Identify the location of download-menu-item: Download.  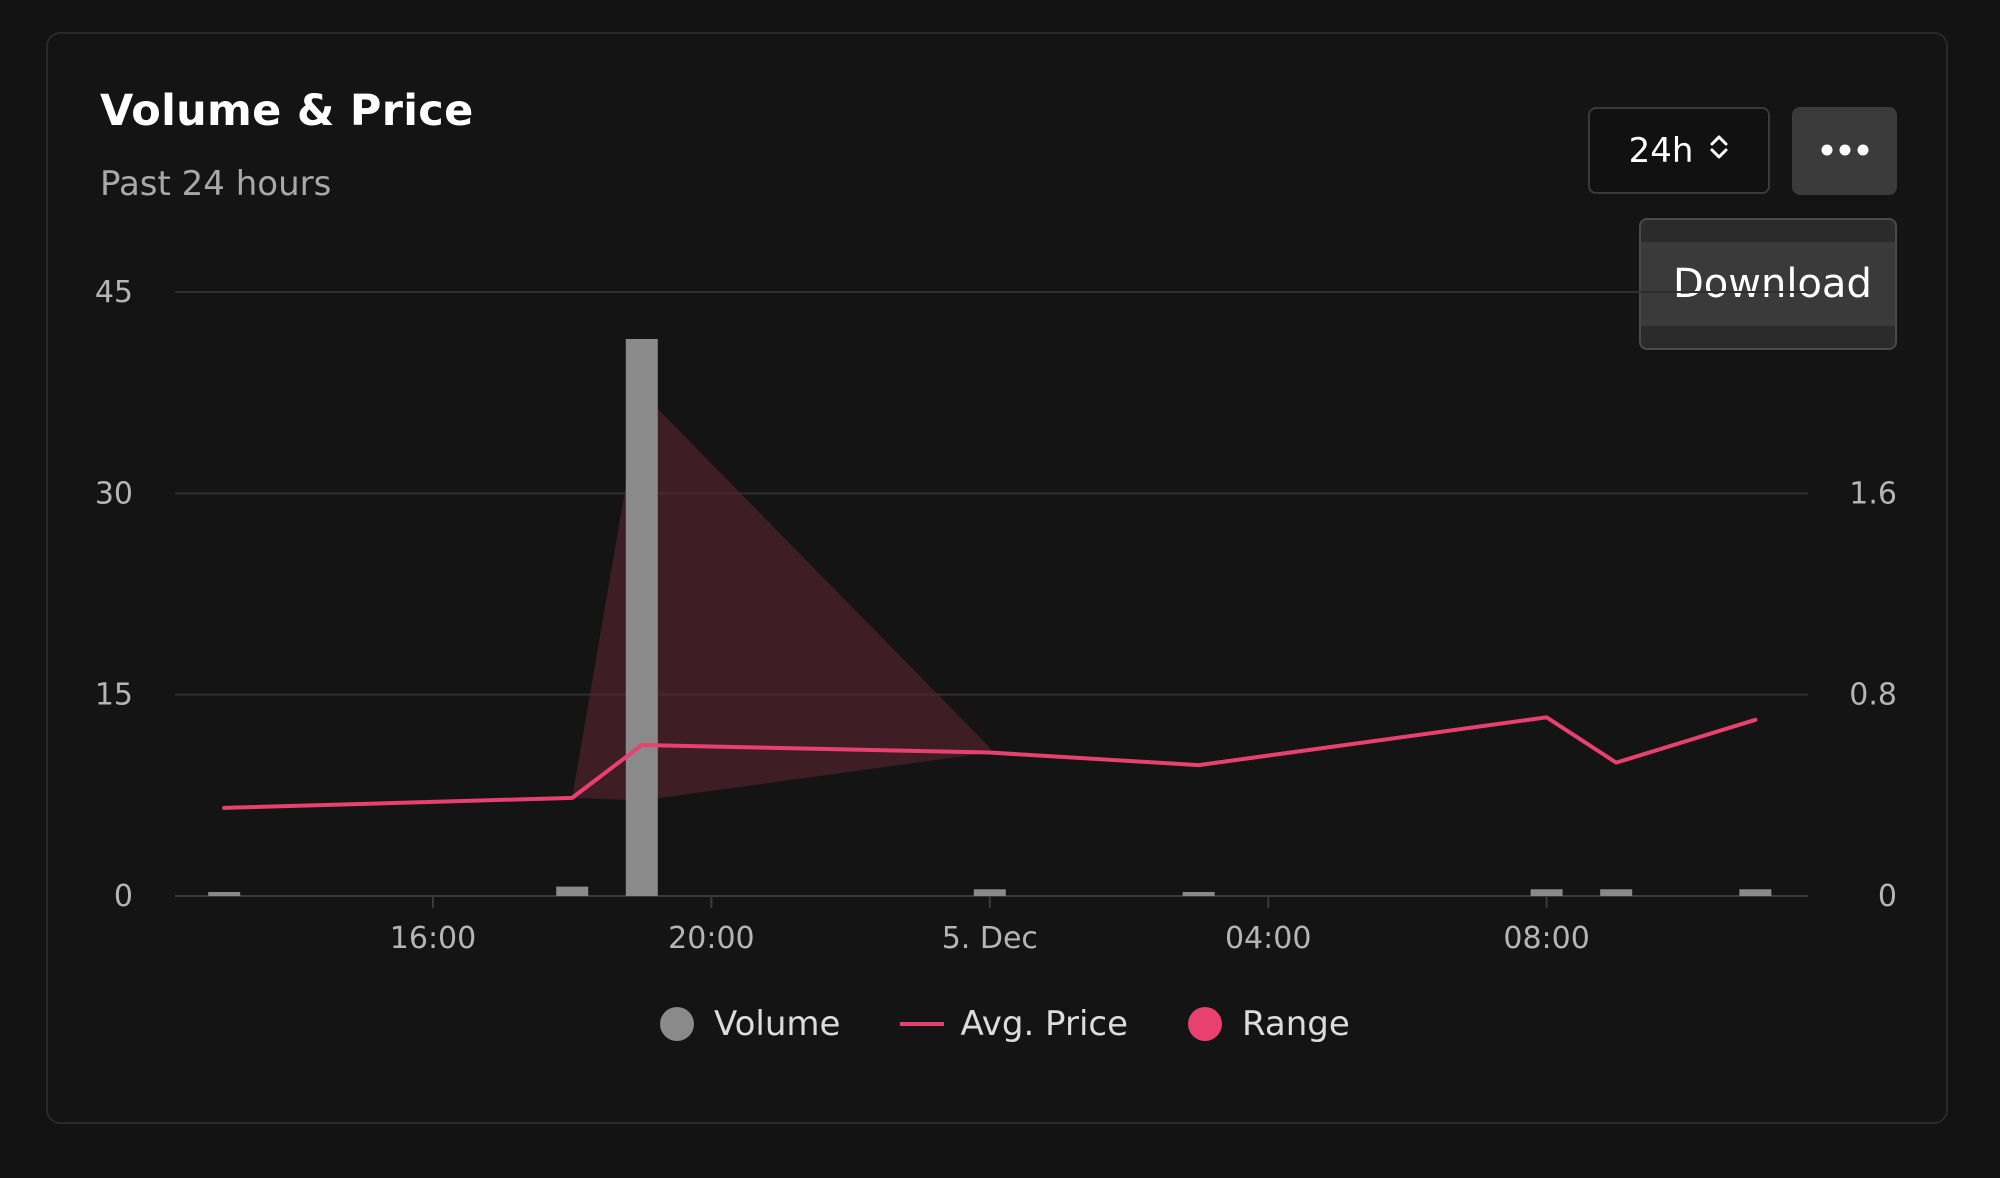
(1768, 284).